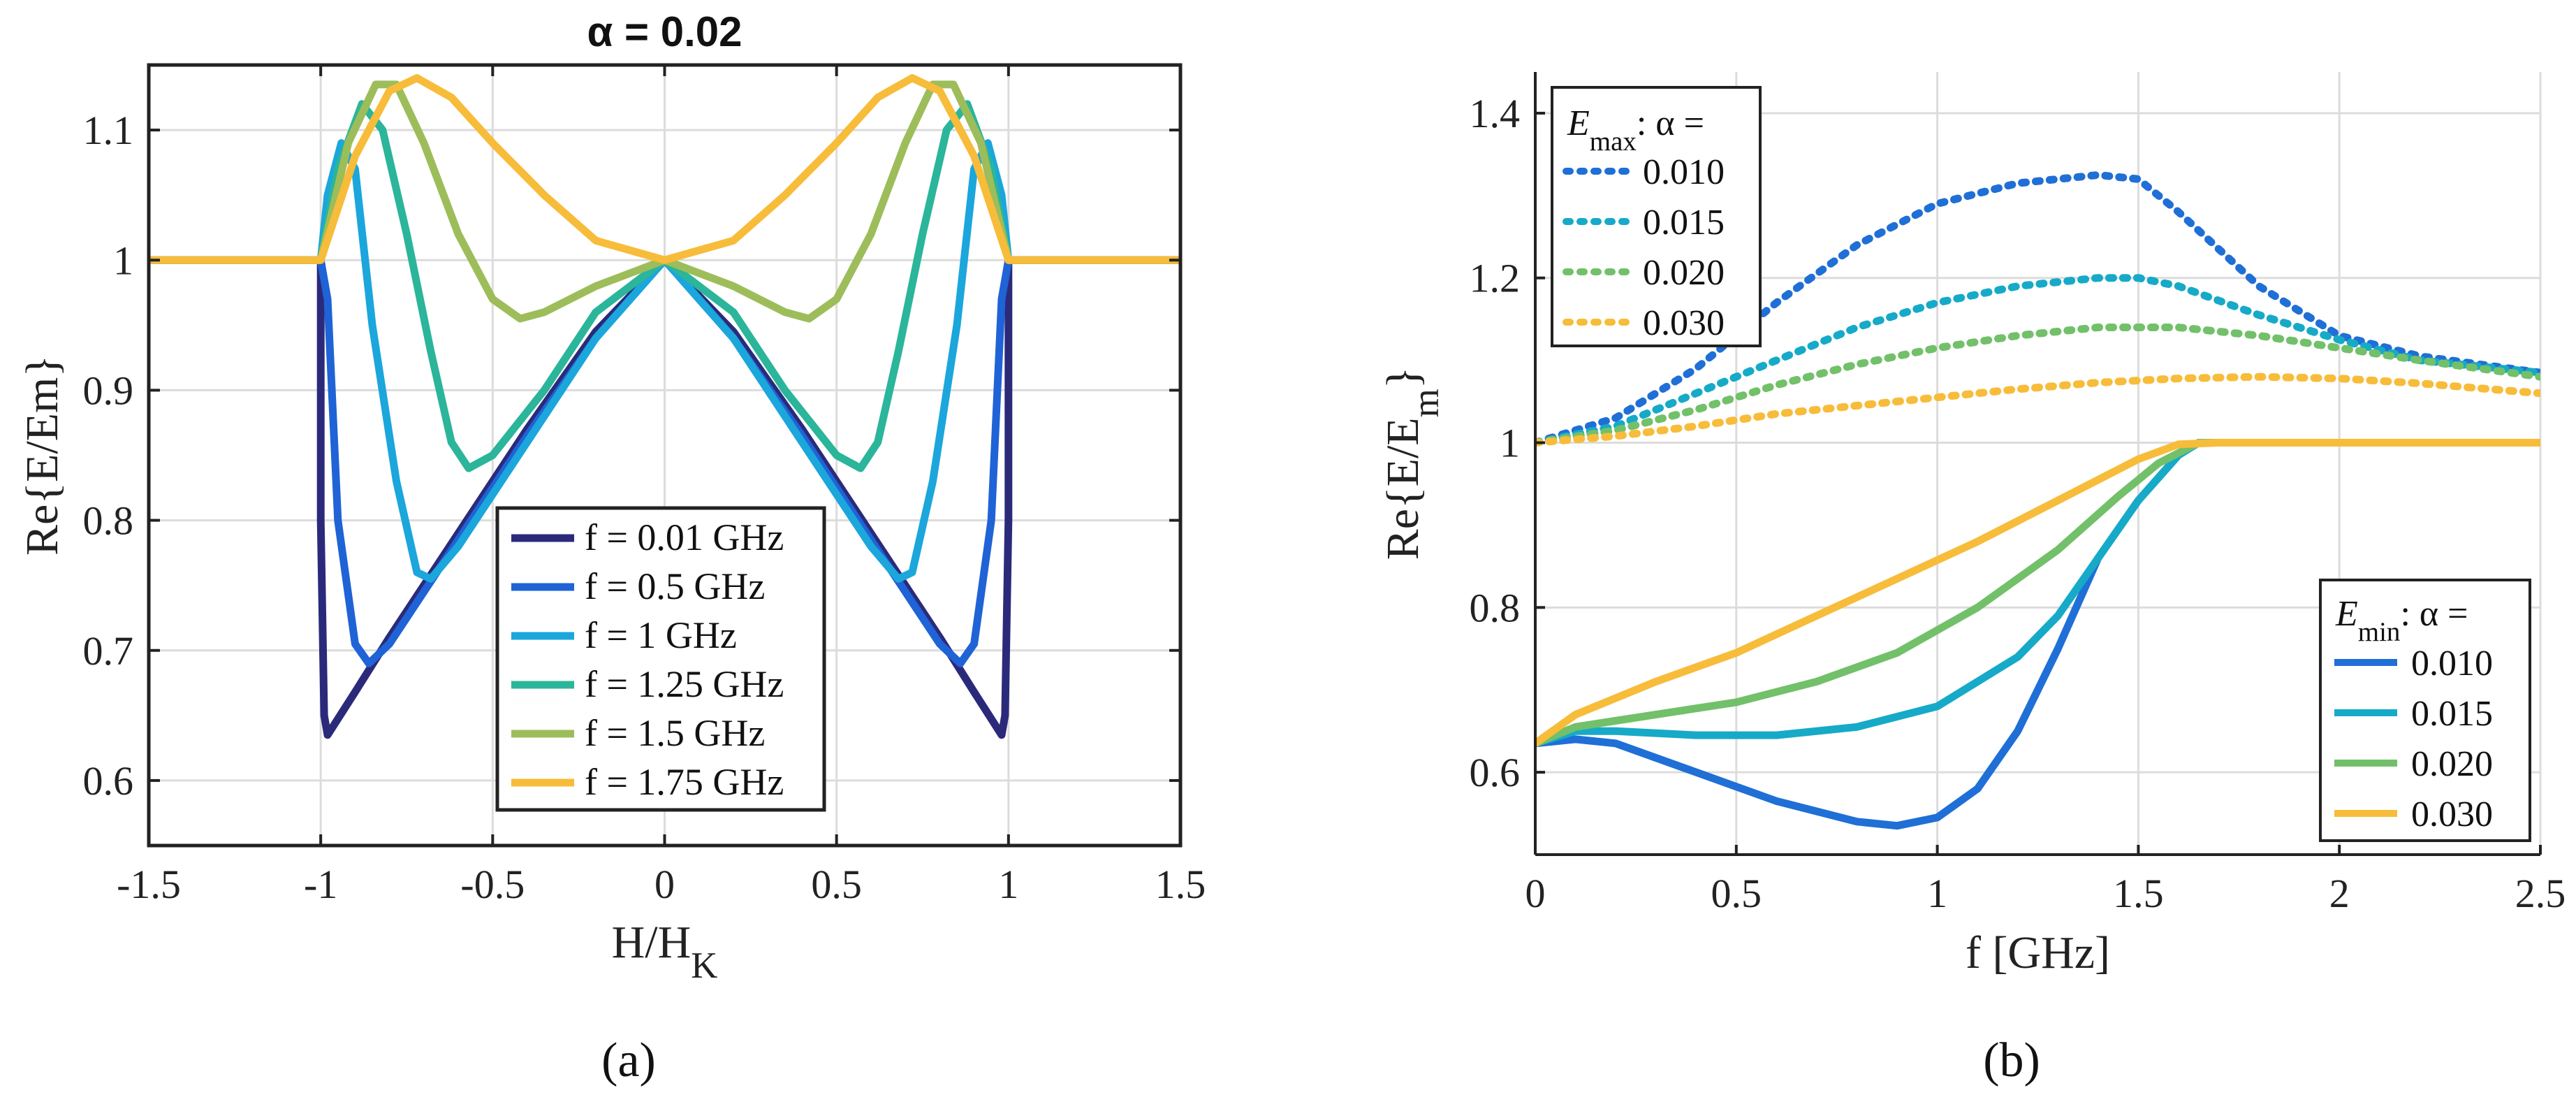  What do you see at coordinates (675, 586) in the screenshot?
I see `legend-label-2: f = 0.5 GHz` at bounding box center [675, 586].